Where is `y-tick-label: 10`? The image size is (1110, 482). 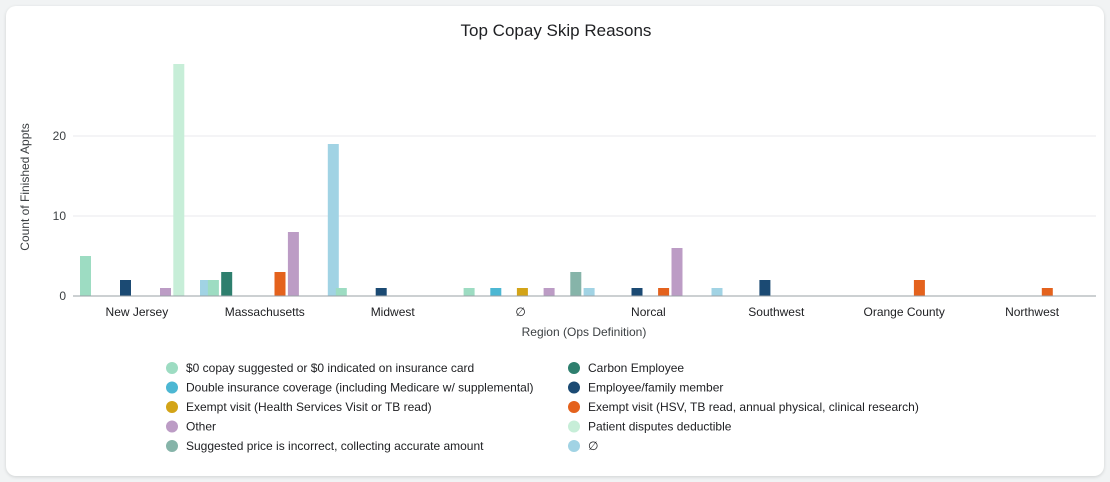
y-tick-label: 10 is located at coordinates (60, 216).